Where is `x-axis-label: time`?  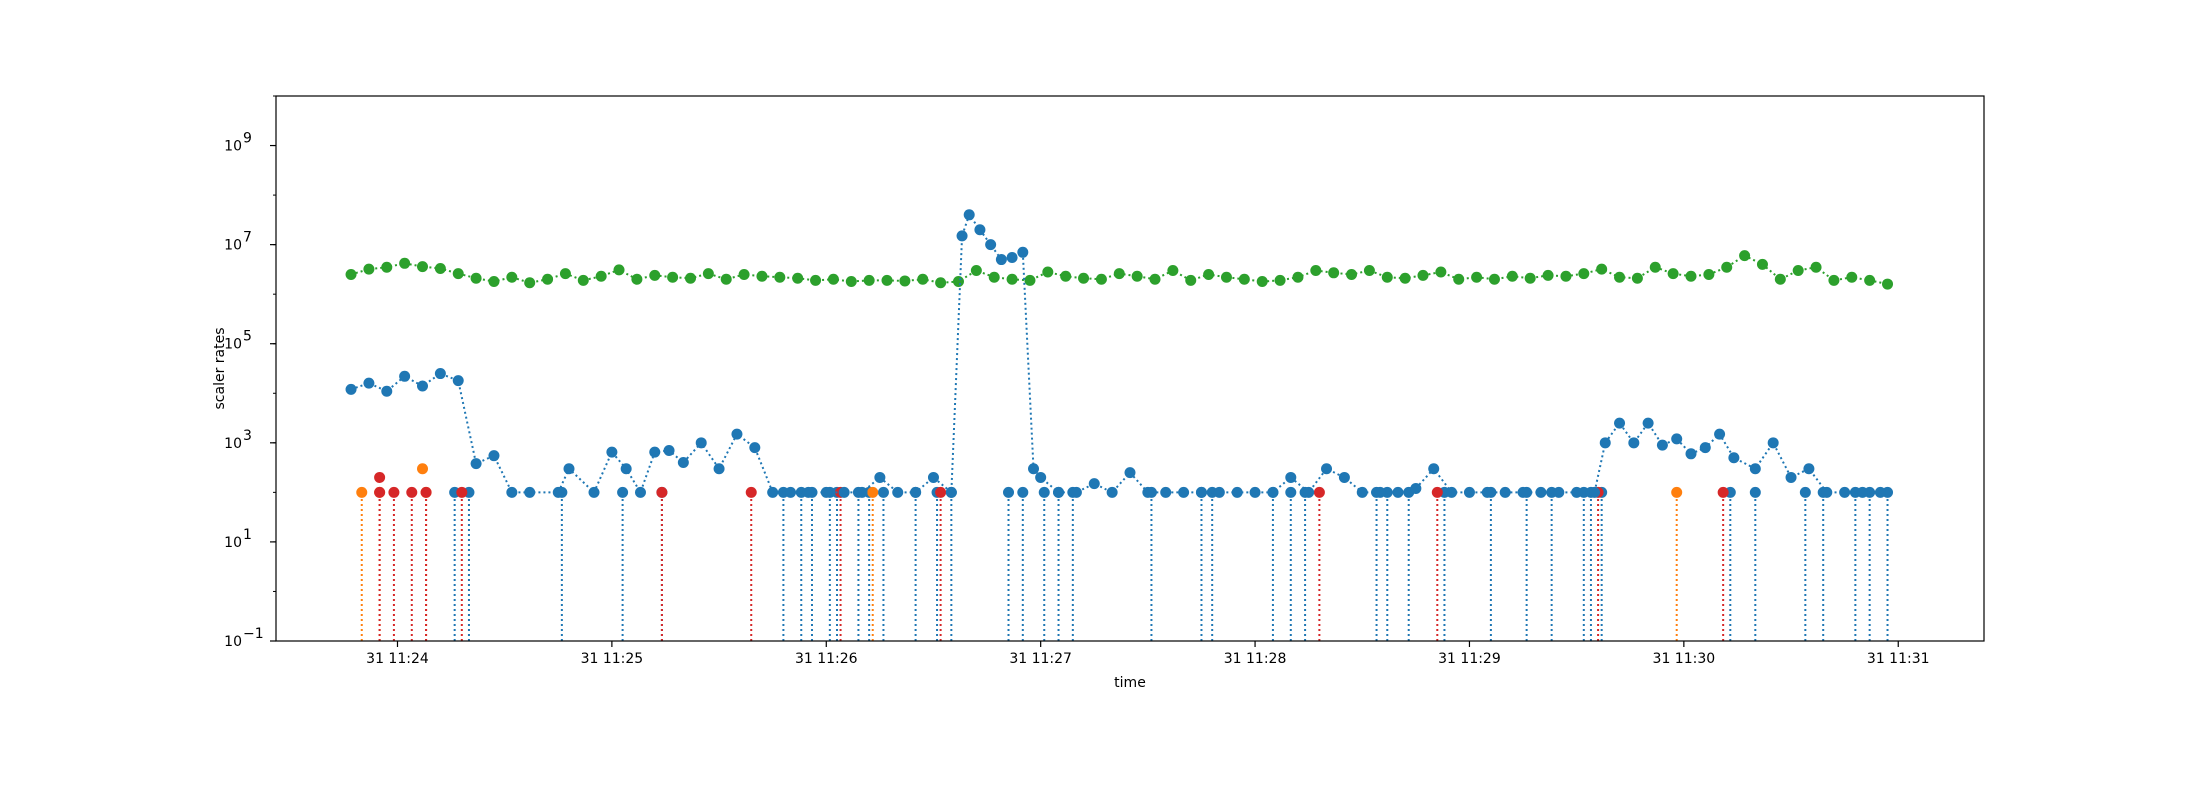
x-axis-label: time is located at coordinates (1130, 683).